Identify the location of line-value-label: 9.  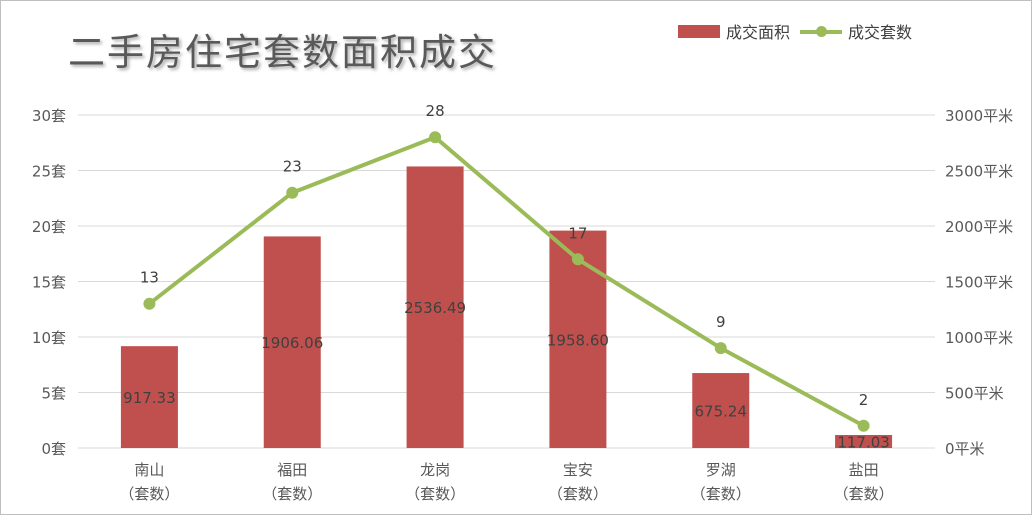
(721, 322).